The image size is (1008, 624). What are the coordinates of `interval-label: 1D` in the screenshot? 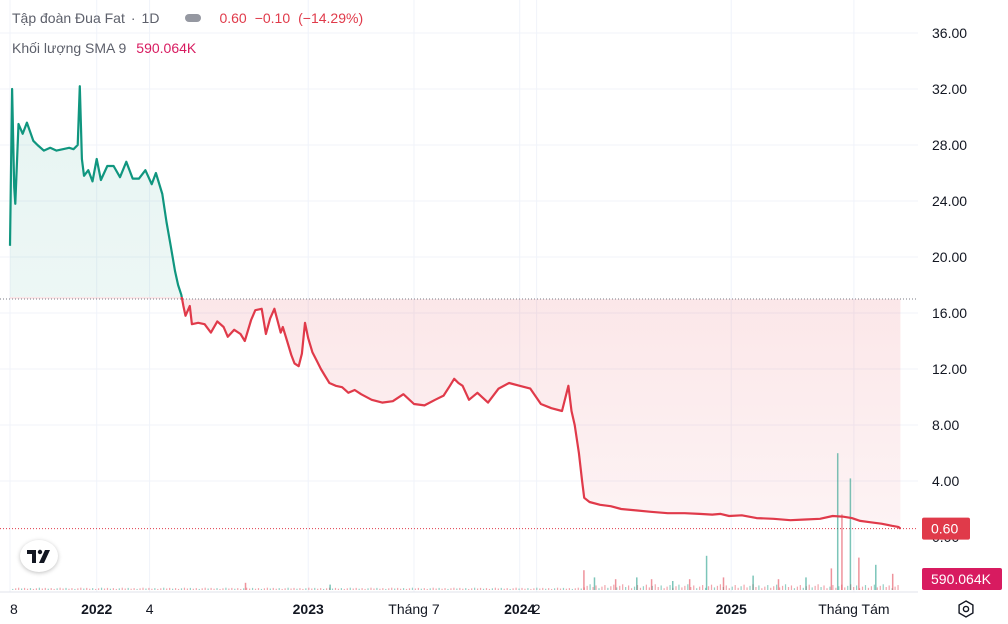 It's located at (150, 18).